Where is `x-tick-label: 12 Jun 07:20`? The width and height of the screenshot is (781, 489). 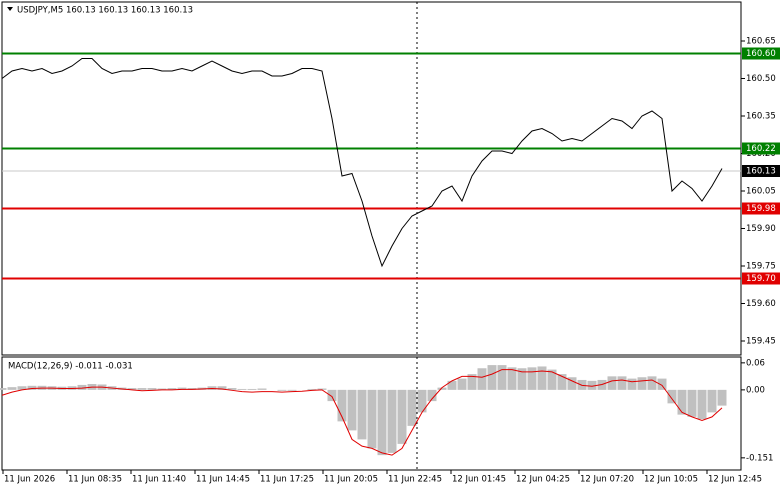 x-tick-label: 12 Jun 07:20 is located at coordinates (607, 480).